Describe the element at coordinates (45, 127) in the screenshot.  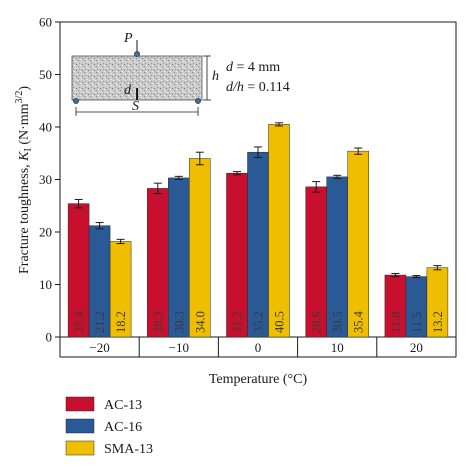
I see `y-tick-label: 40` at that location.